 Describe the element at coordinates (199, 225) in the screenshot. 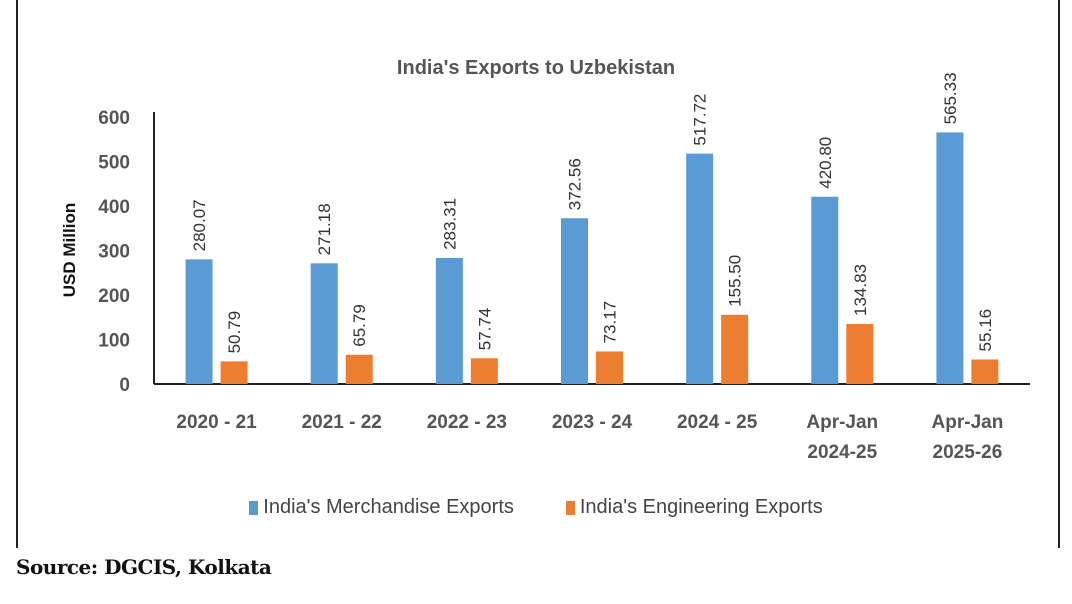

I see `data-label: 280.07` at that location.